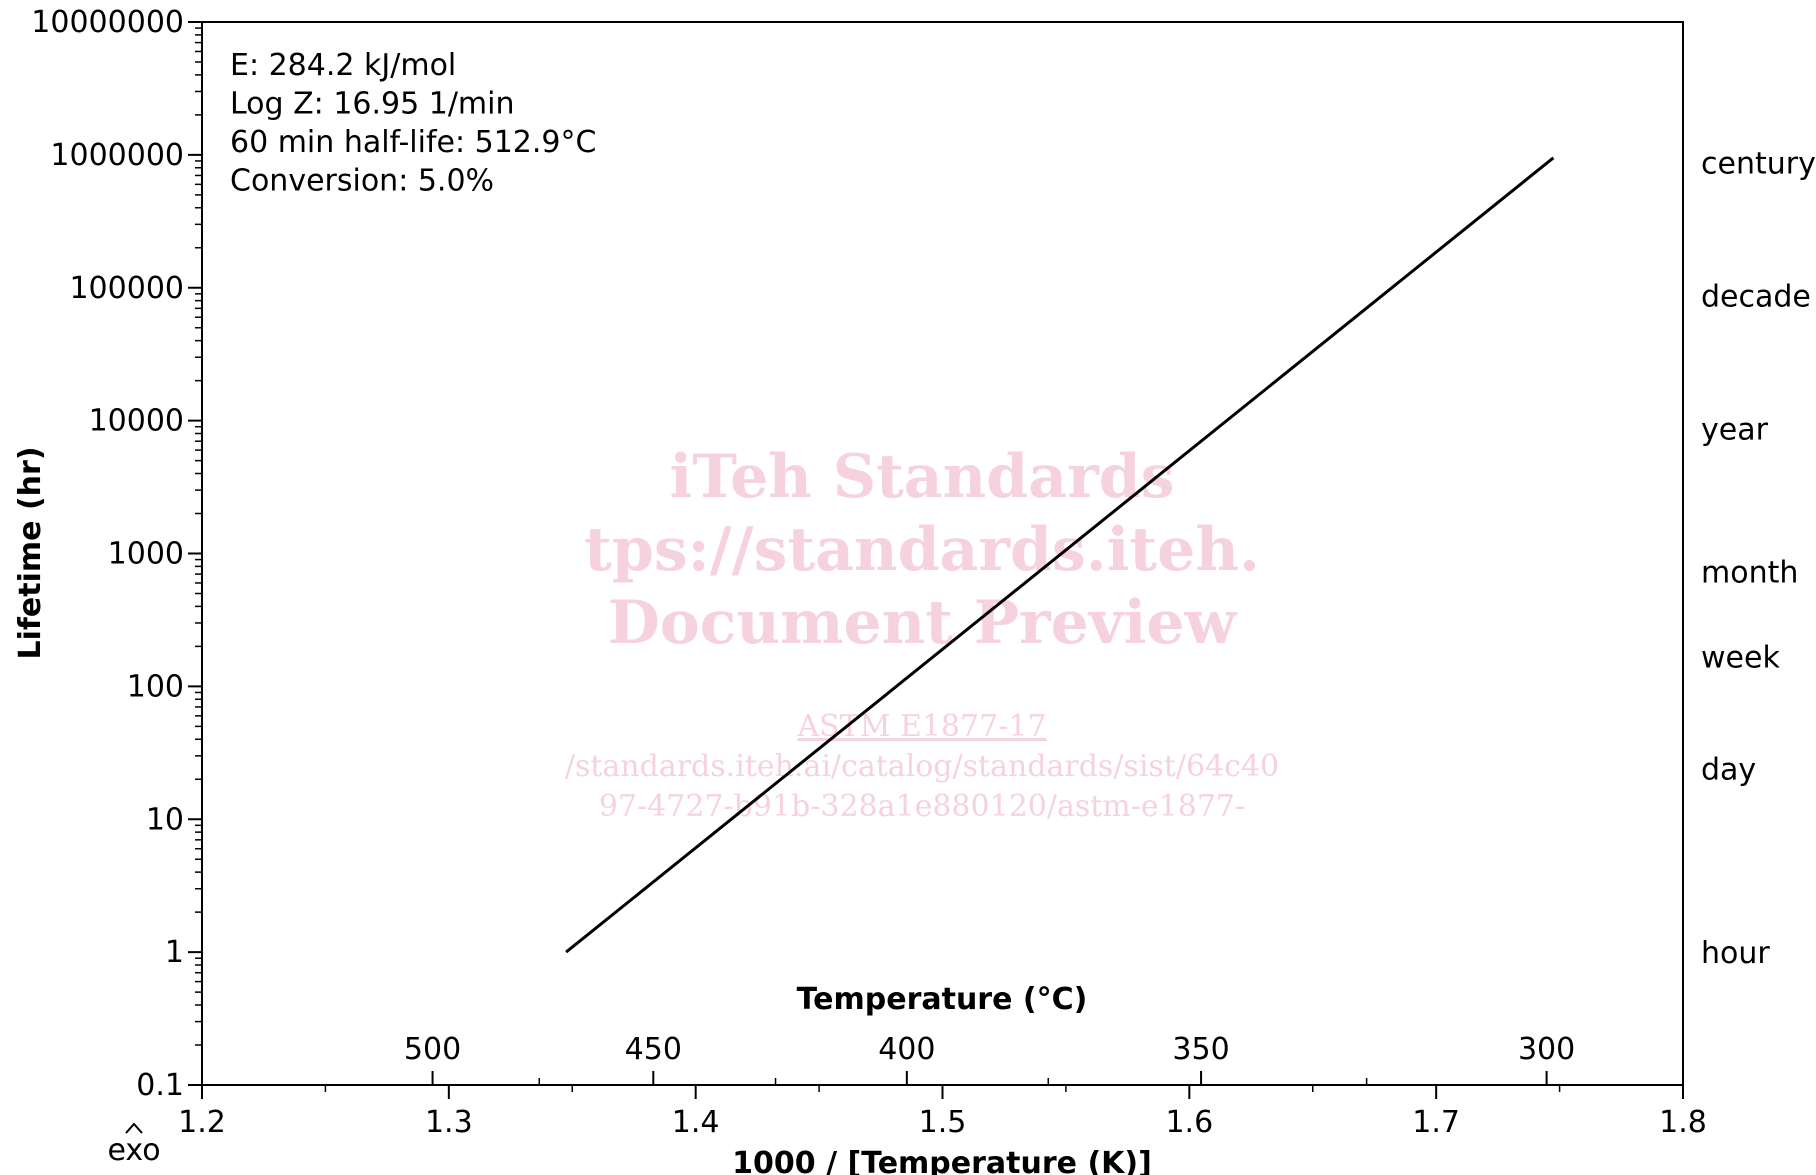  What do you see at coordinates (942, 1160) in the screenshot?
I see `x-axis-title: 1000 / [Temperature (K)]` at bounding box center [942, 1160].